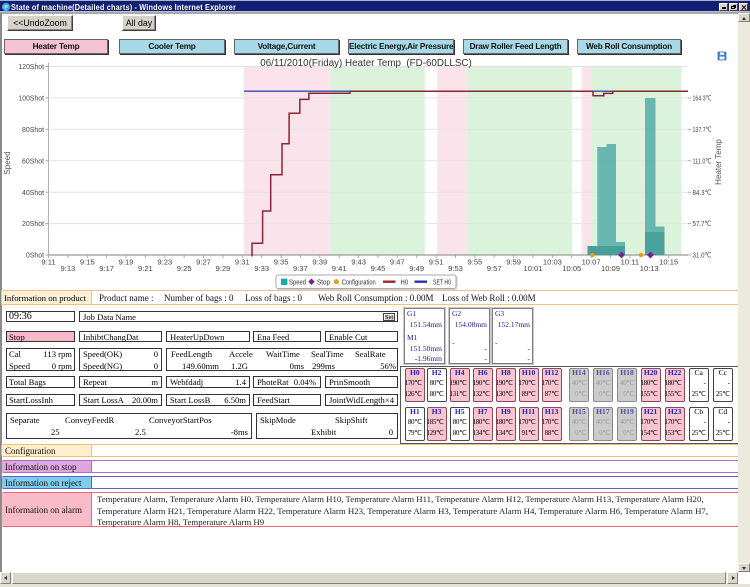 This screenshot has width=750, height=587. What do you see at coordinates (455, 268) in the screenshot?
I see `svg-text: 9:53` at bounding box center [455, 268].